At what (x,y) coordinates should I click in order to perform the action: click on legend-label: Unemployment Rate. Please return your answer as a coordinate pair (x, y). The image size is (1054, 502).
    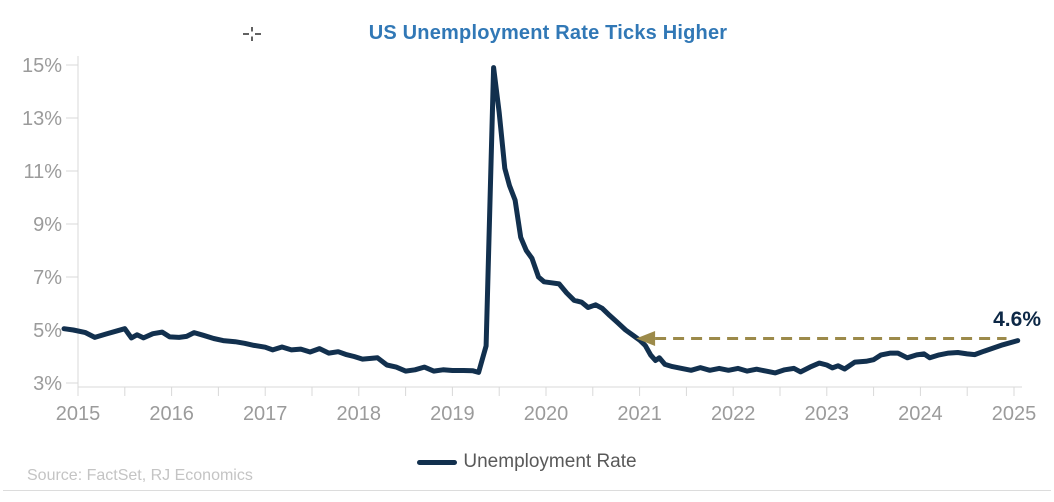
    Looking at the image, I should click on (550, 461).